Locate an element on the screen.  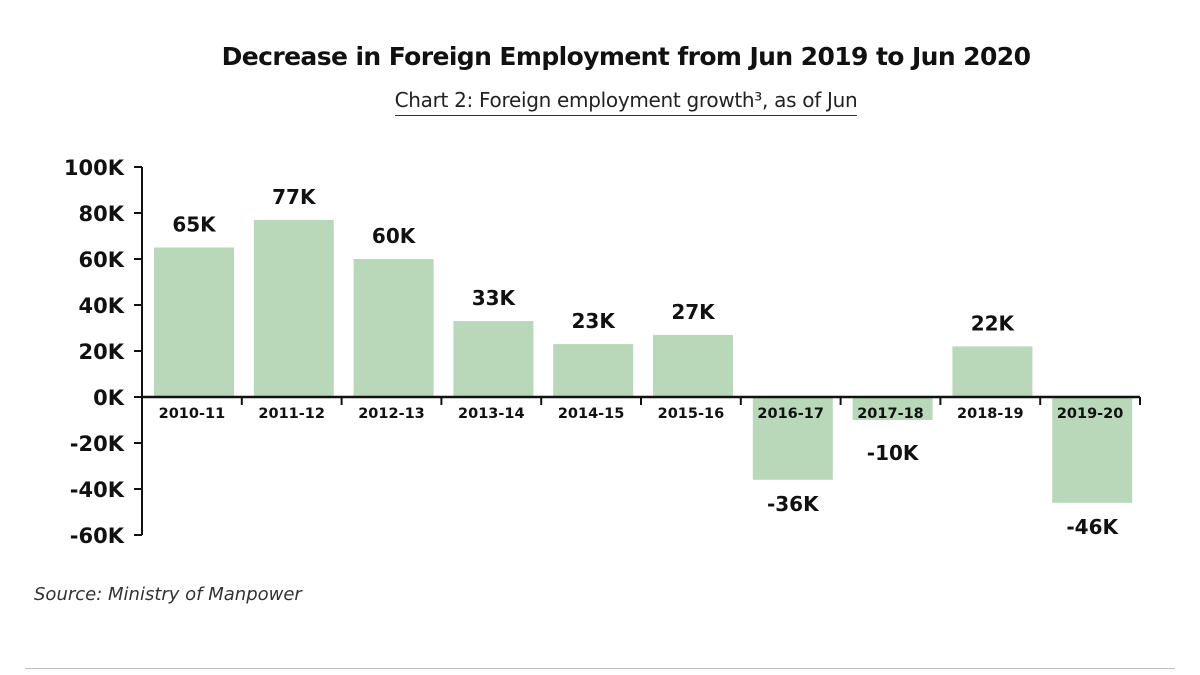
y-tick-label: 20K is located at coordinates (102, 352).